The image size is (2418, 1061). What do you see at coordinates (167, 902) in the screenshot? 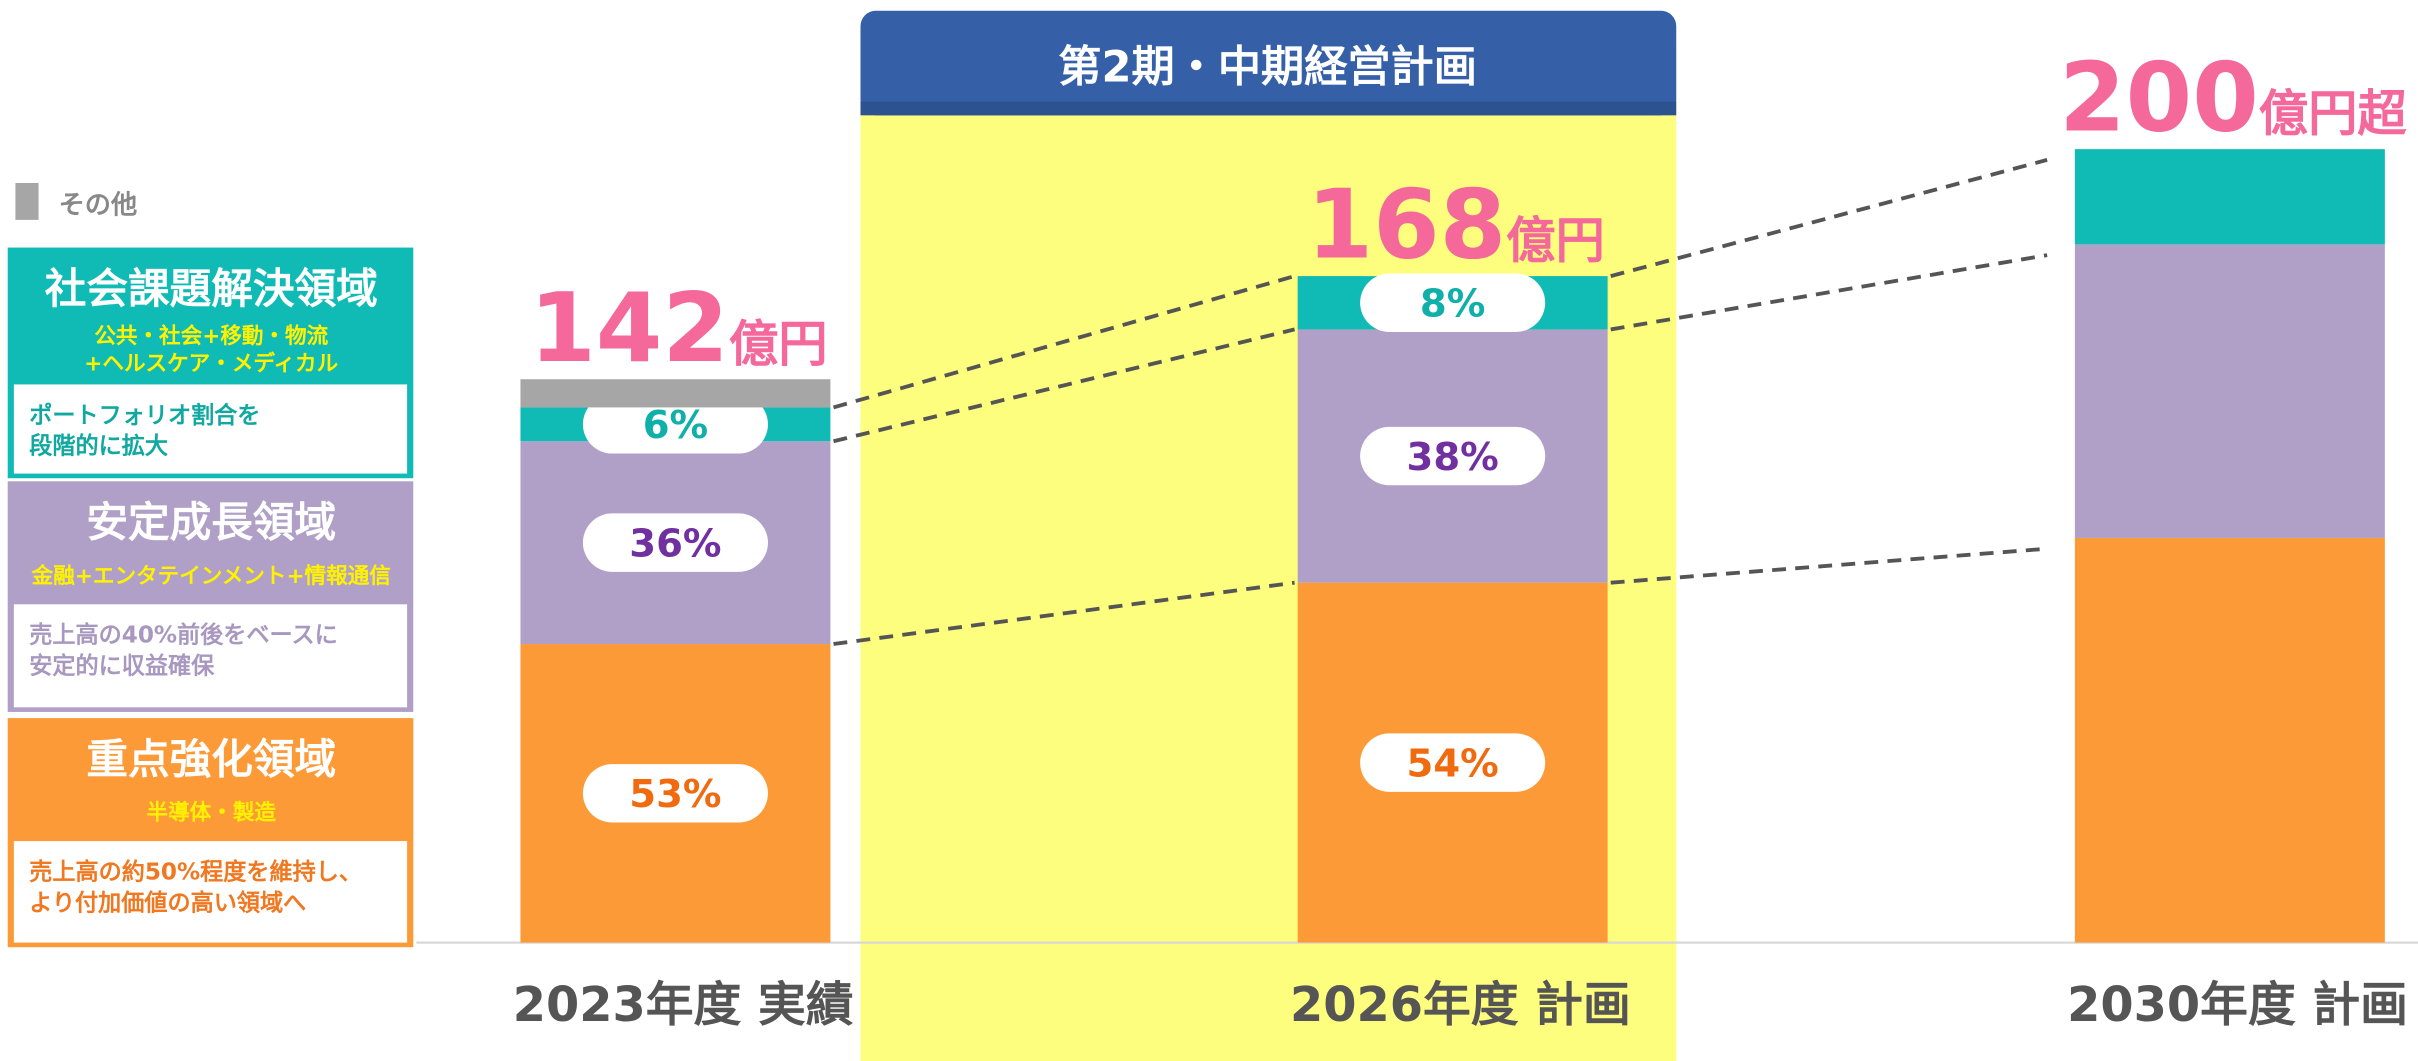
I see `legend-note: より付加価値の高い領域へ` at bounding box center [167, 902].